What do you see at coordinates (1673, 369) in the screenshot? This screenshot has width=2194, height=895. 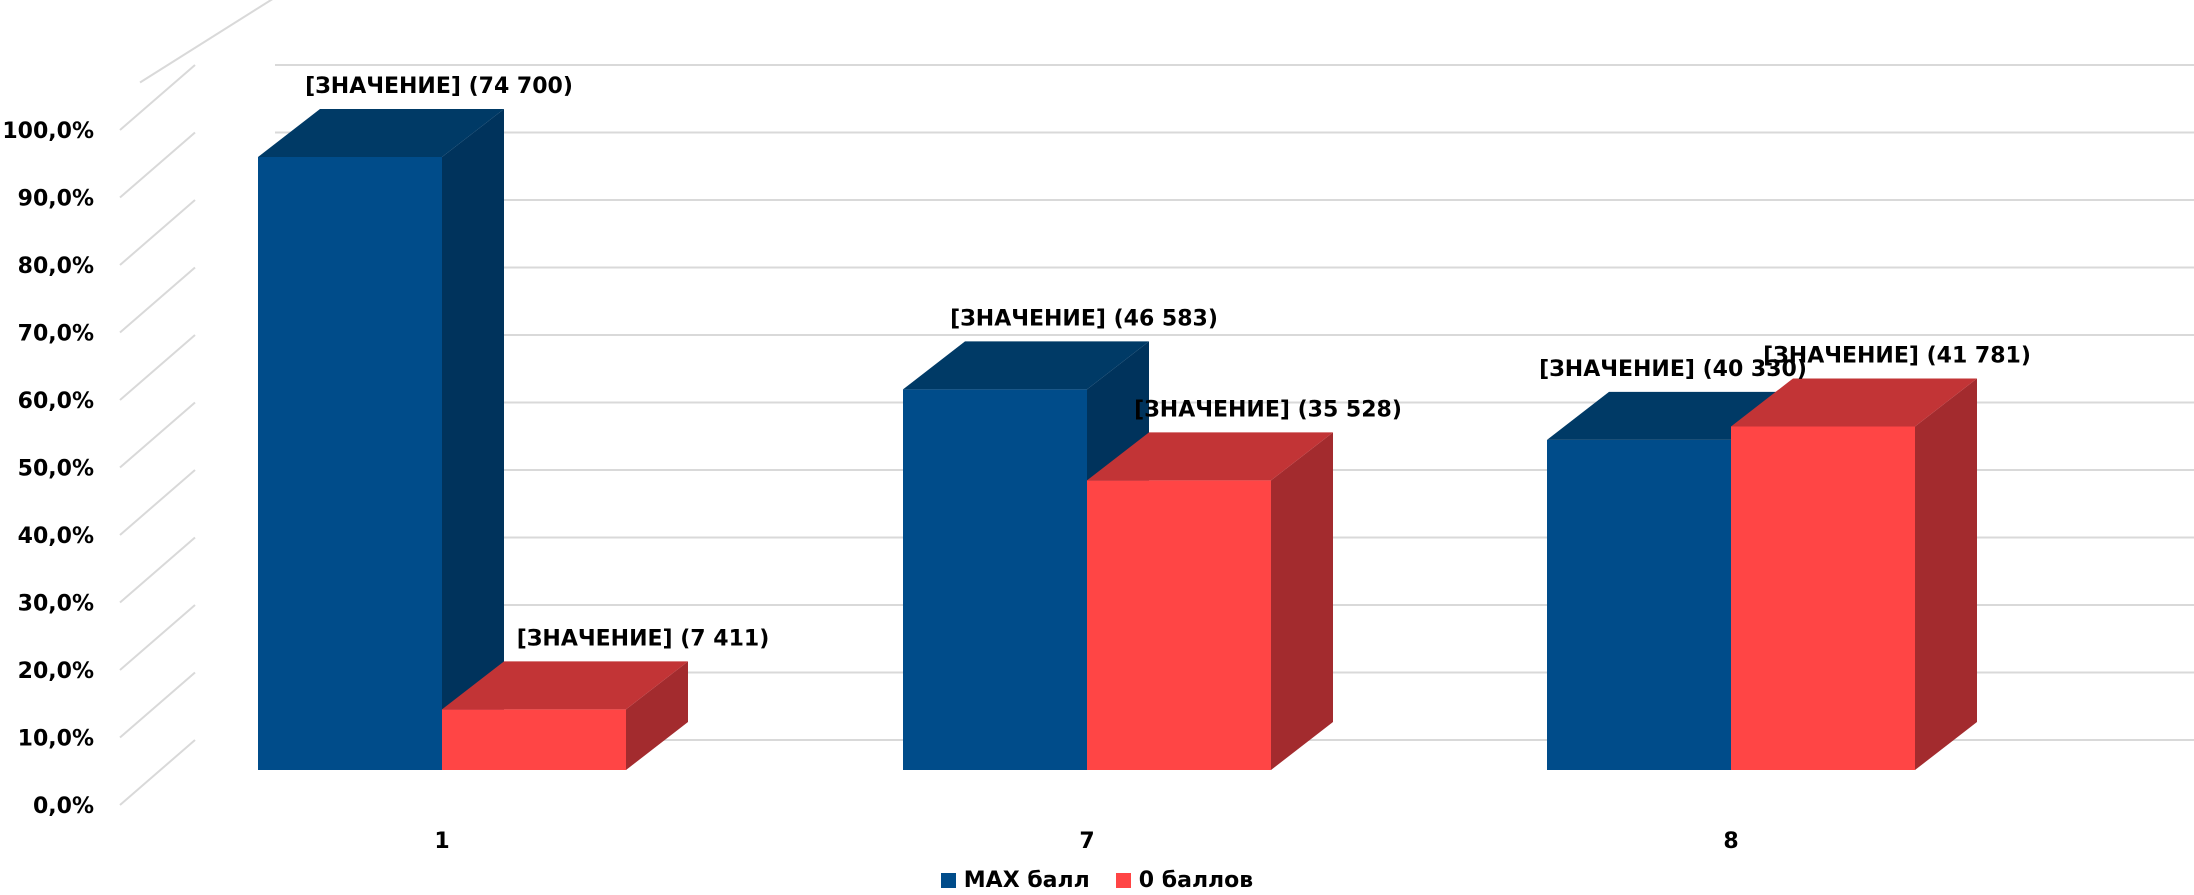 I see `data-label: [ЗНАЧЕНИЕ] (40 330)` at bounding box center [1673, 369].